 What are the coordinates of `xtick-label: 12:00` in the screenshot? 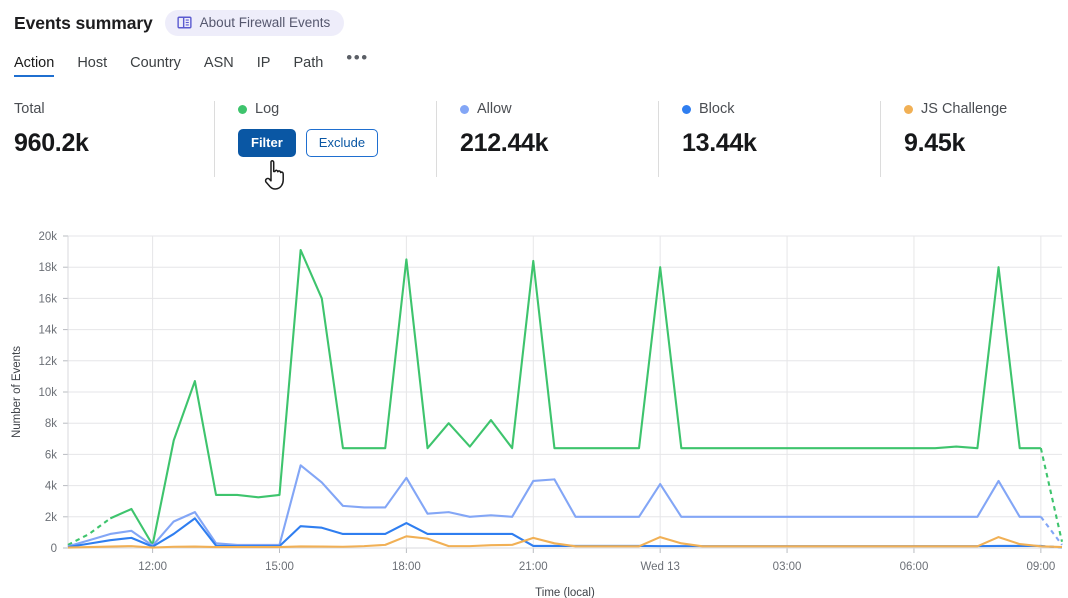 It's located at (152, 567).